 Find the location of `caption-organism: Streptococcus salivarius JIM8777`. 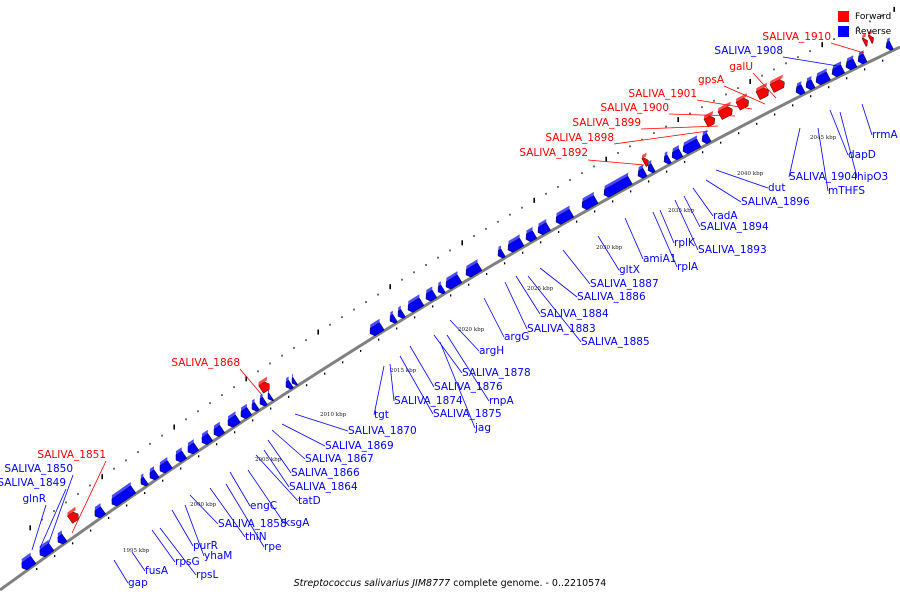

caption-organism: Streptococcus salivarius JIM8777 is located at coordinates (372, 583).